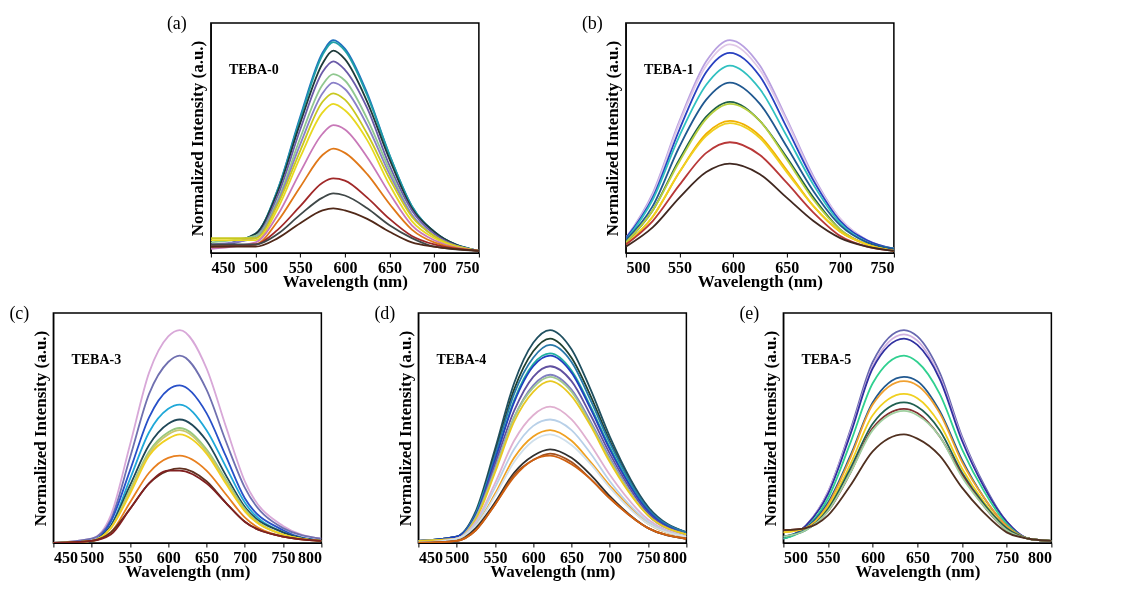 The height and width of the screenshot is (607, 1131). What do you see at coordinates (668, 69) in the screenshot?
I see `annotation: TEBA-1` at bounding box center [668, 69].